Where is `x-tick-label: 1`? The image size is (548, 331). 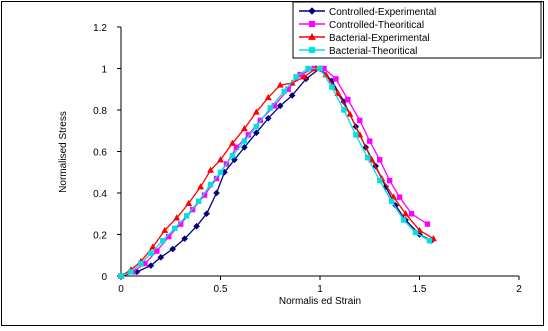
x-tick-label: 1 is located at coordinates (320, 289).